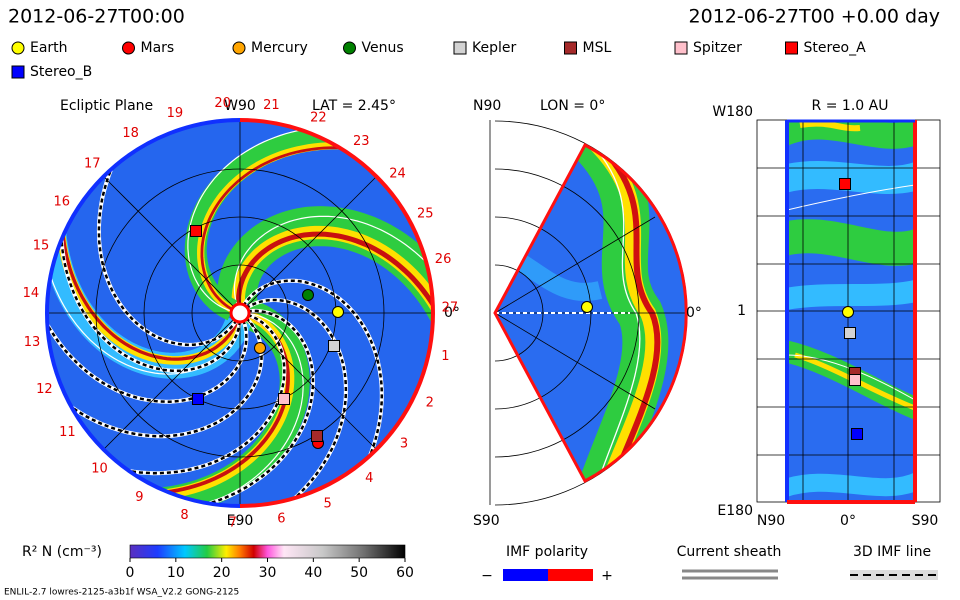  What do you see at coordinates (313, 573) in the screenshot?
I see `colorbar-tick-label: 40` at bounding box center [313, 573].